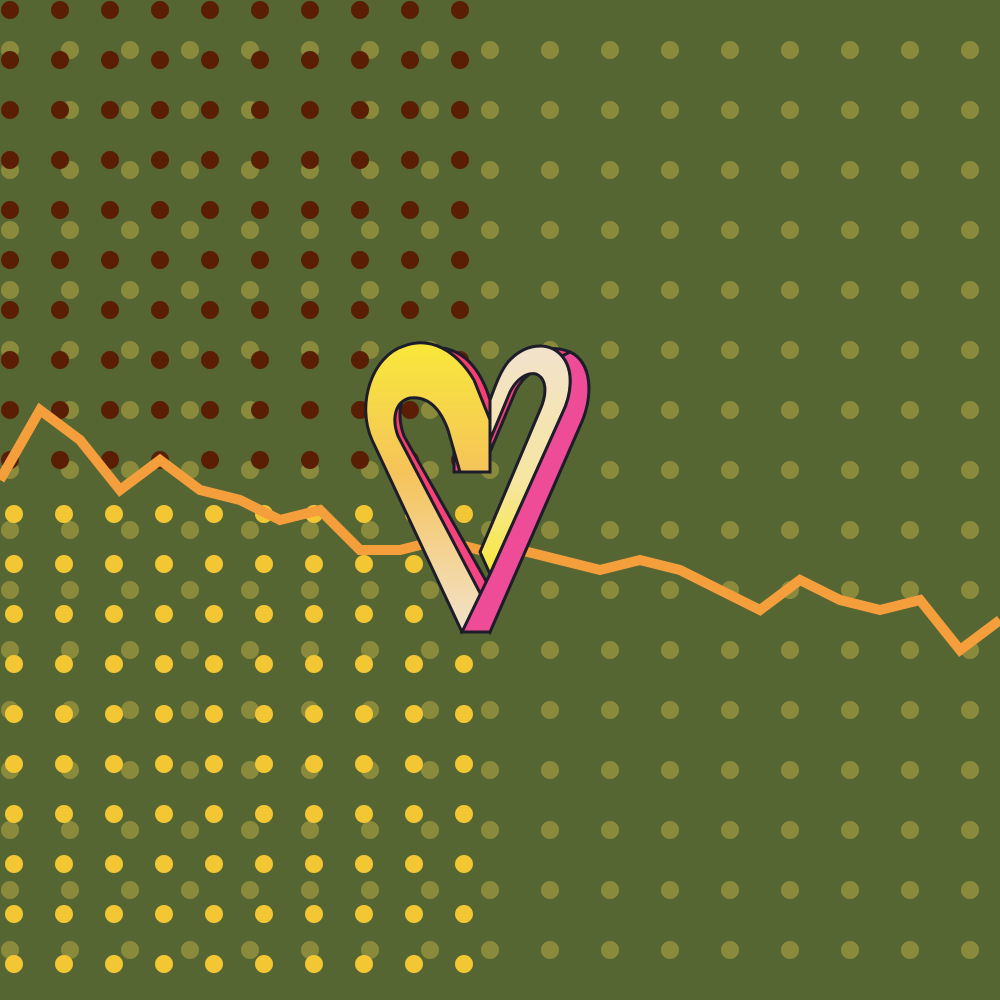  Describe the element at coordinates (525, 461) in the screenshot. I see `heart-cream-ribbon-right` at that location.